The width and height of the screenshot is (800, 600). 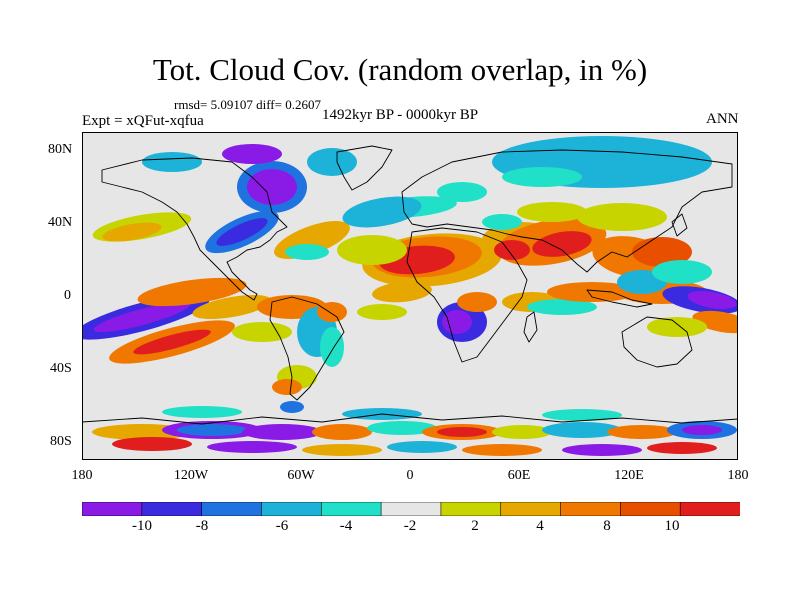 What do you see at coordinates (247, 104) in the screenshot?
I see `stats-text: rmsd= 5.09107 diff= 0.2607` at bounding box center [247, 104].